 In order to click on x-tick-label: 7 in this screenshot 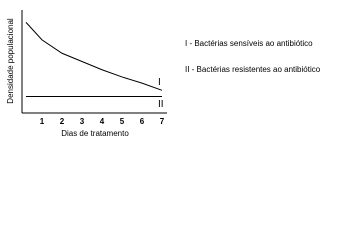, I will do `click(162, 121)`.